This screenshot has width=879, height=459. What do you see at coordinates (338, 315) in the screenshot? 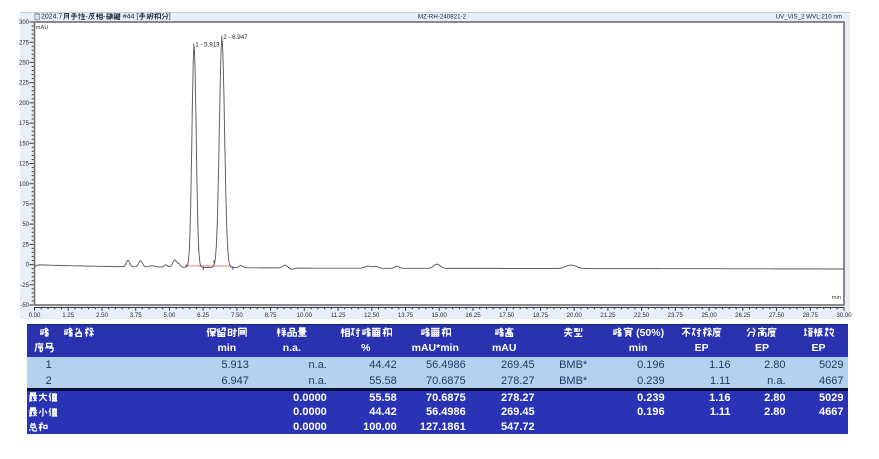
I see `svg-text: 11.25` at bounding box center [338, 315].